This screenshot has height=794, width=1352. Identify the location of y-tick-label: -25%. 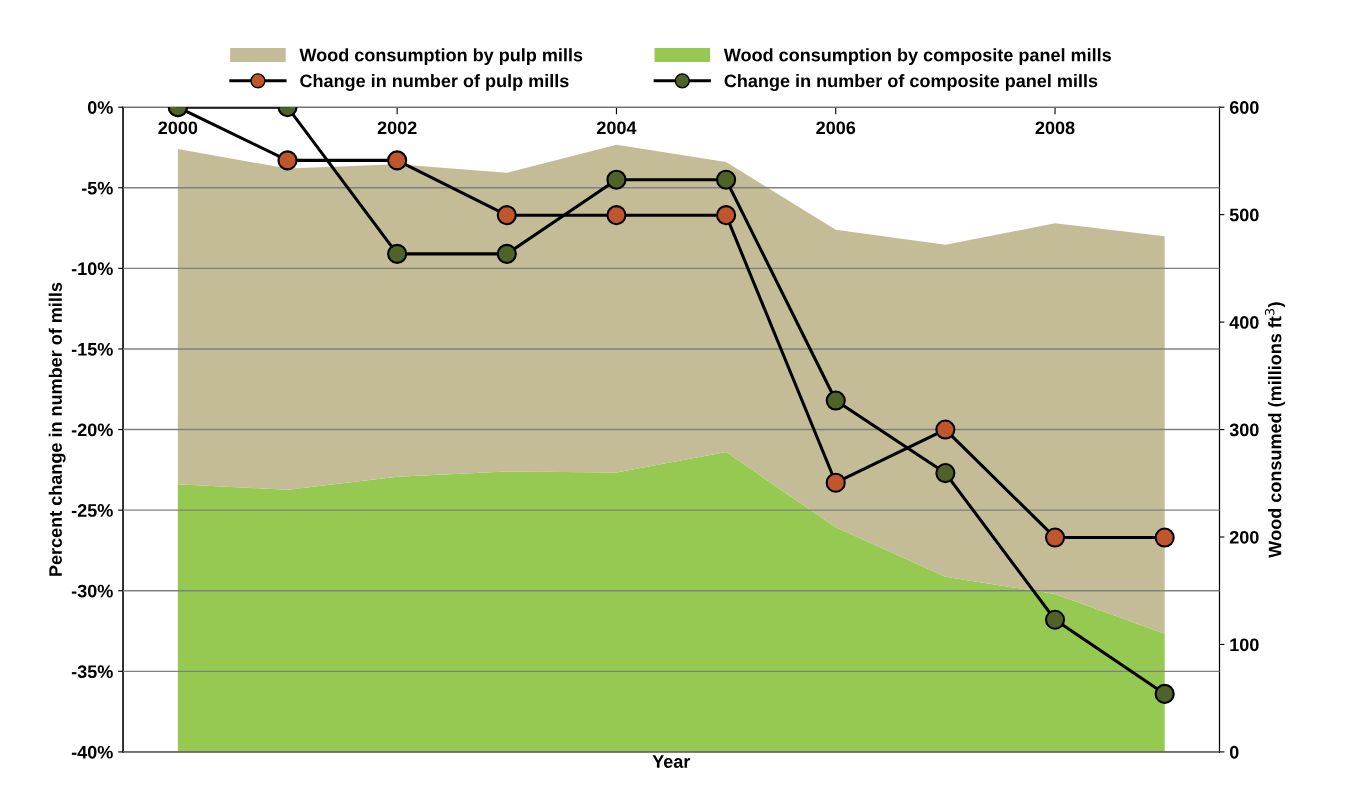
(92, 510).